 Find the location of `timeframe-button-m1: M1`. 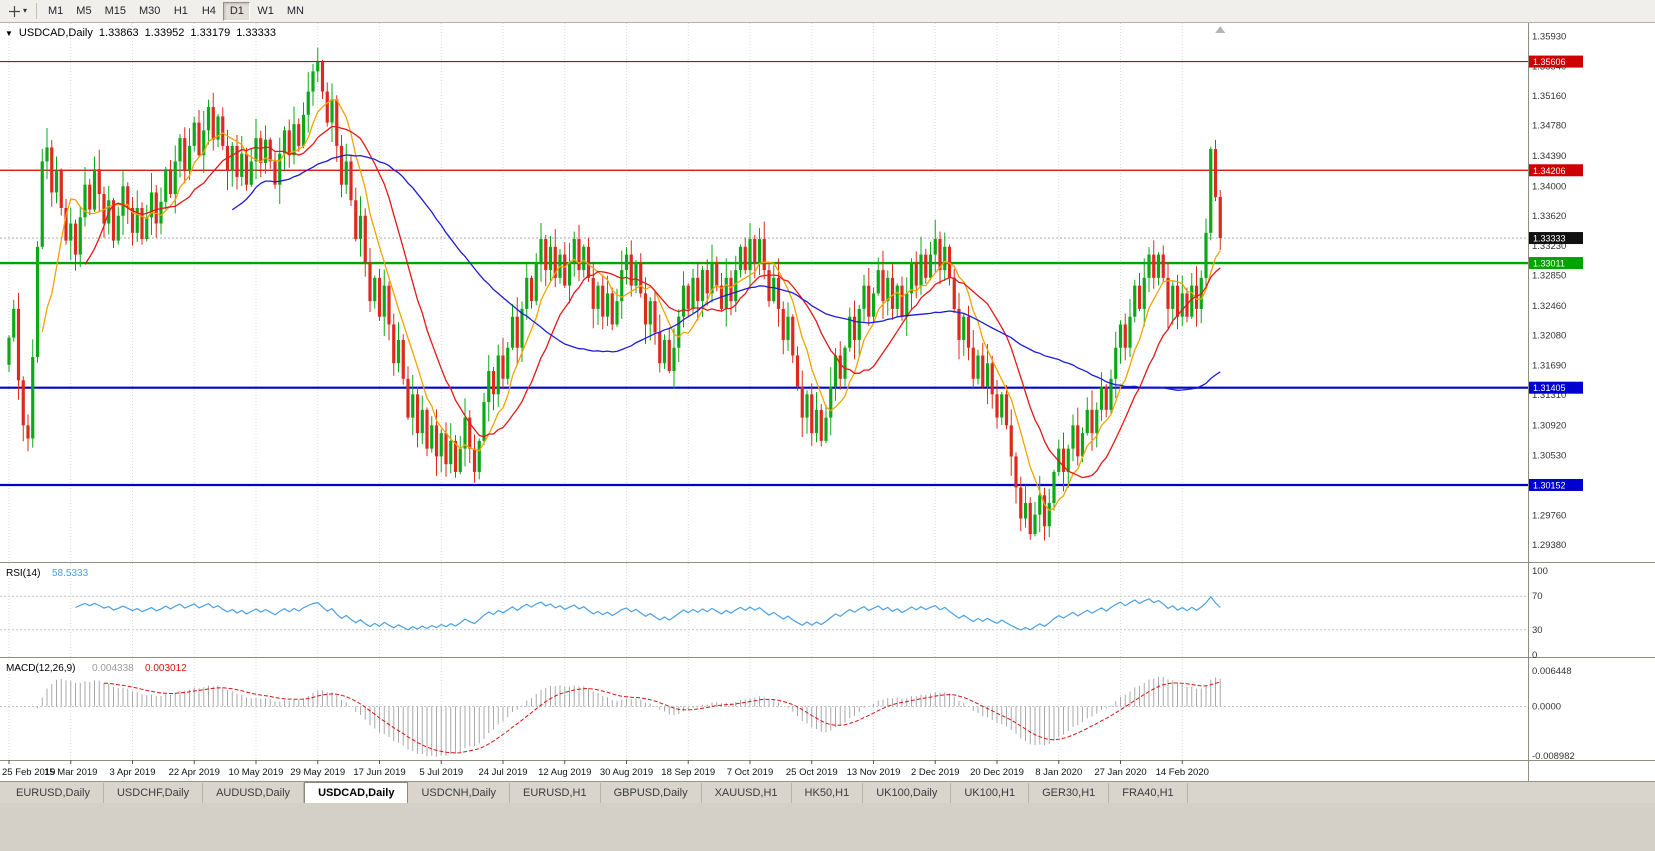

timeframe-button-m1: M1 is located at coordinates (56, 11).